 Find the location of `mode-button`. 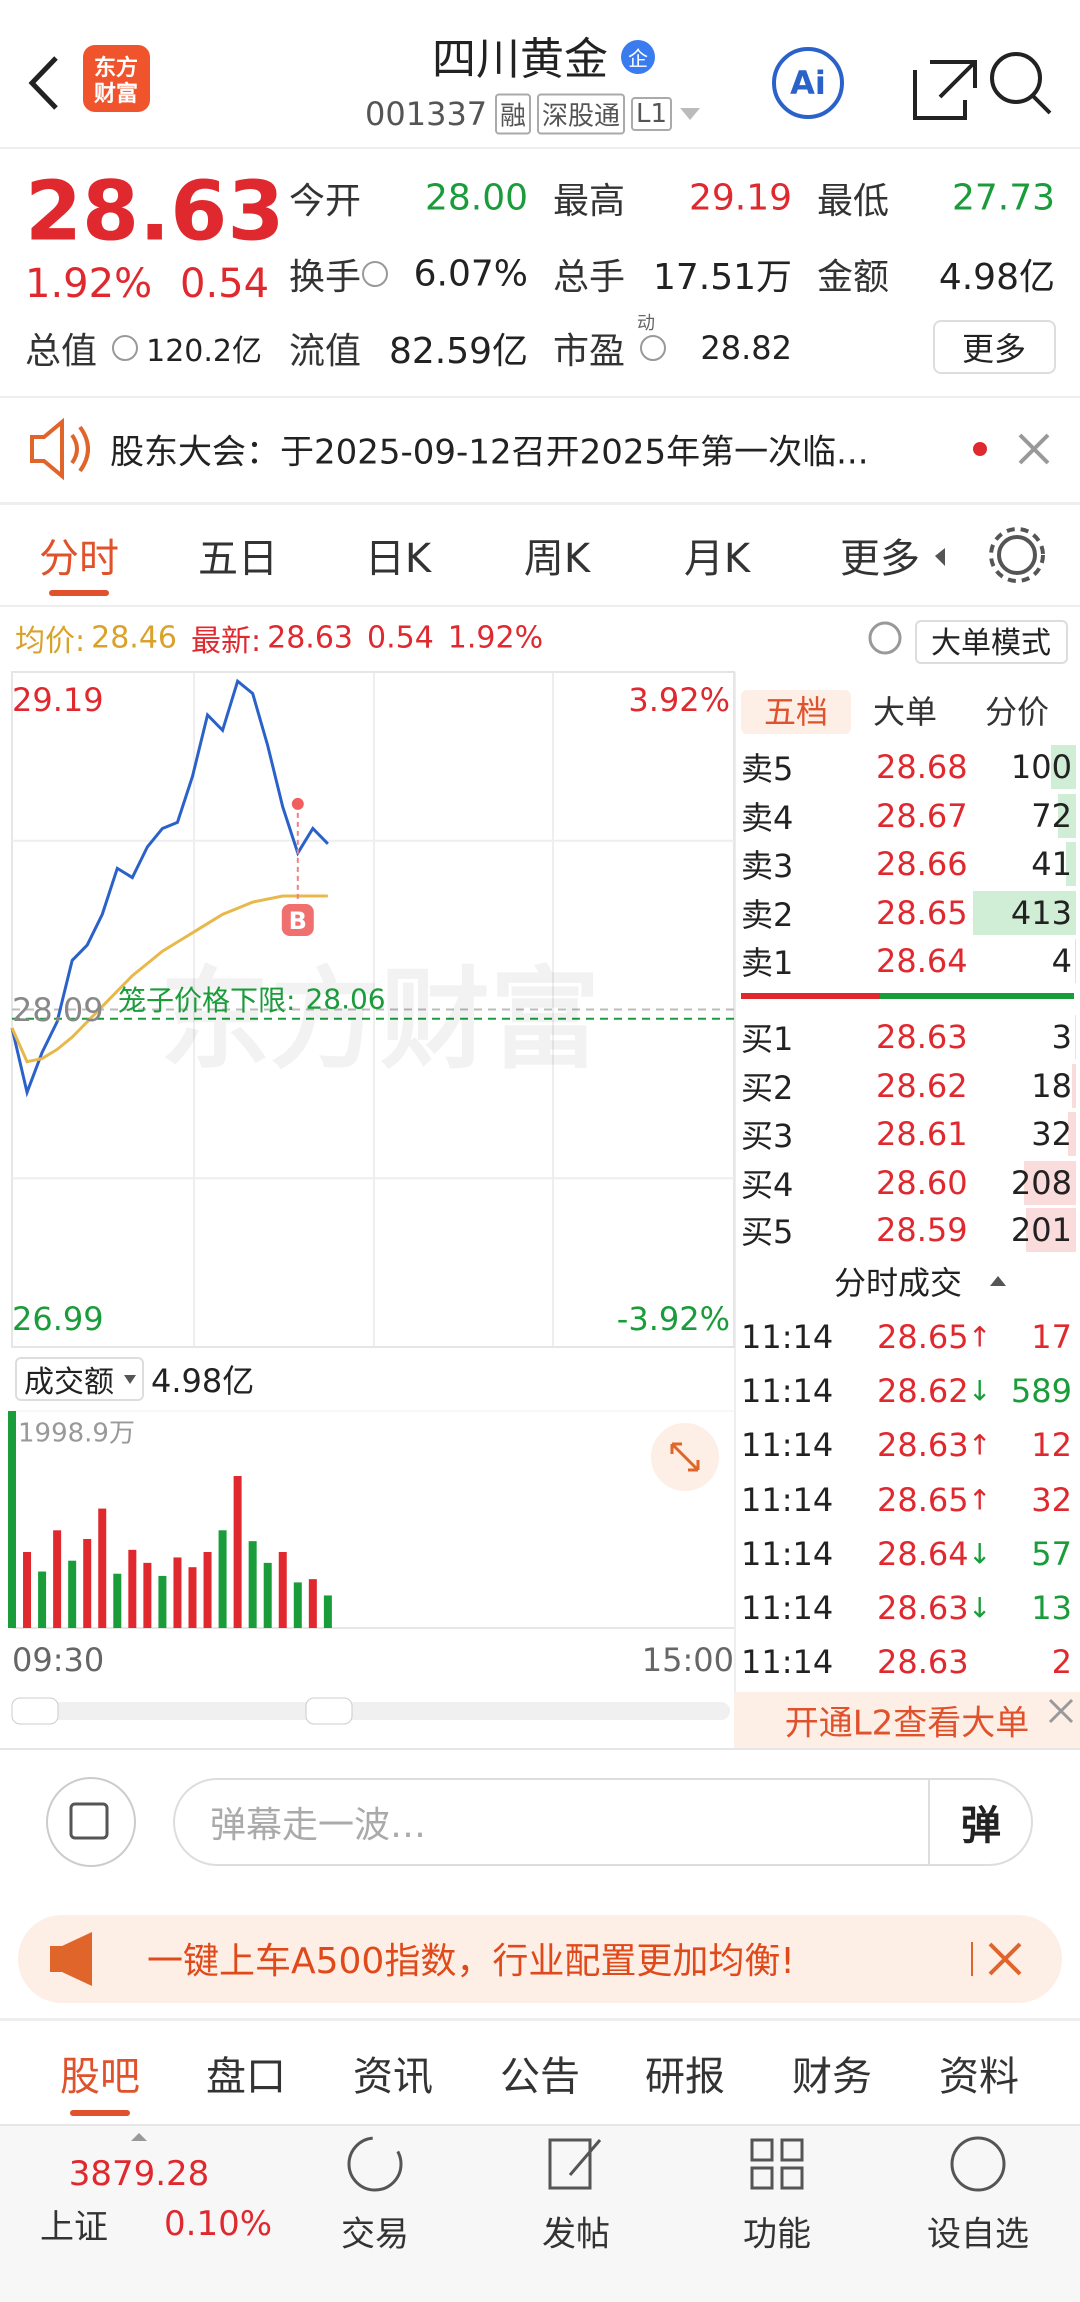

mode-button is located at coordinates (991, 642).